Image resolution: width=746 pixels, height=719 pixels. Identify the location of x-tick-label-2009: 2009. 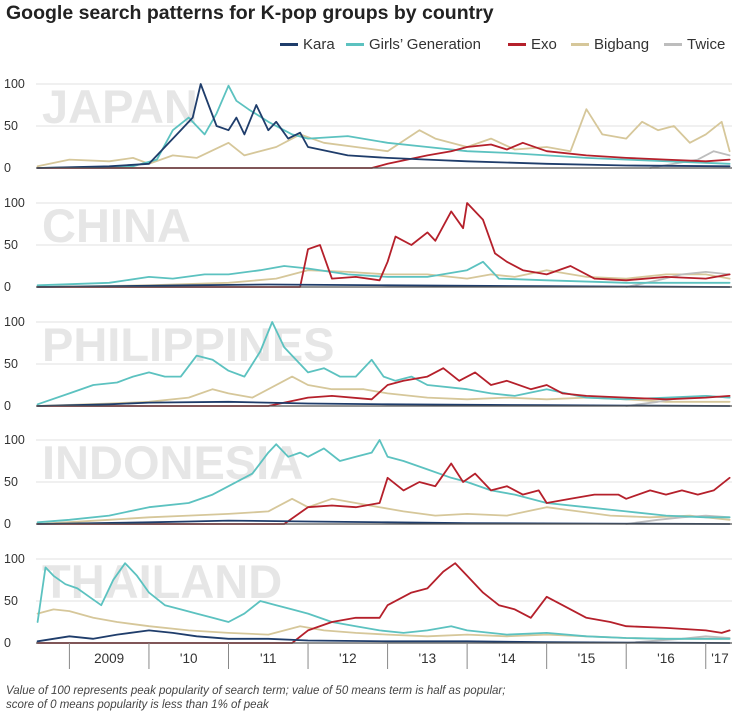
(109, 658).